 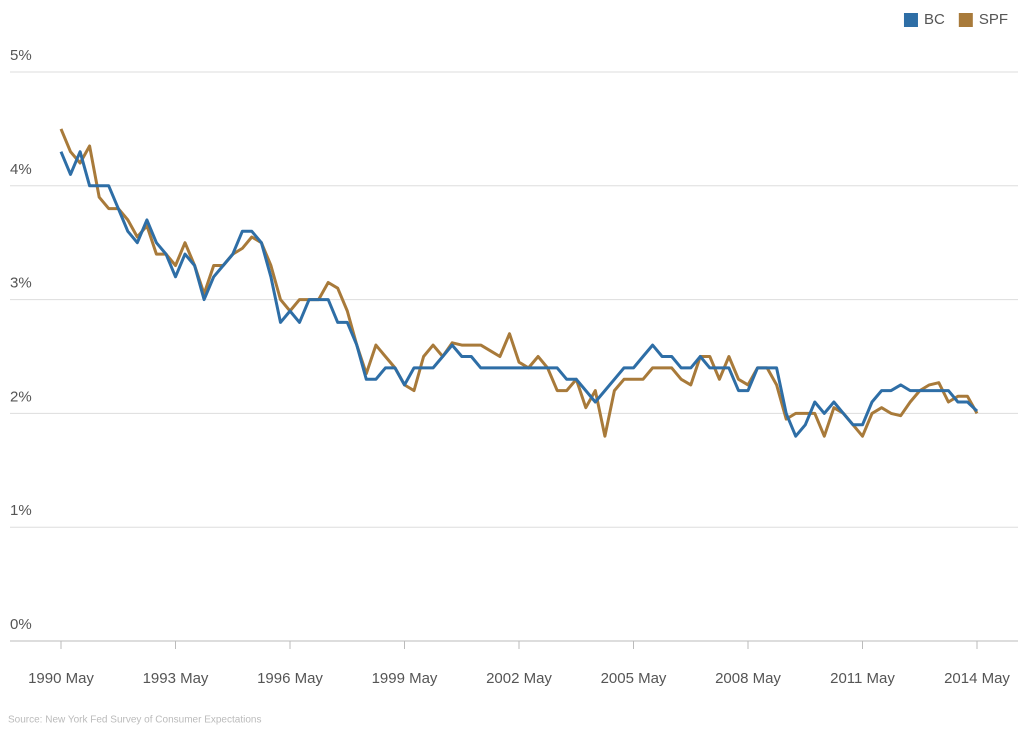 I want to click on legend-label: SPF, so click(x=993, y=19).